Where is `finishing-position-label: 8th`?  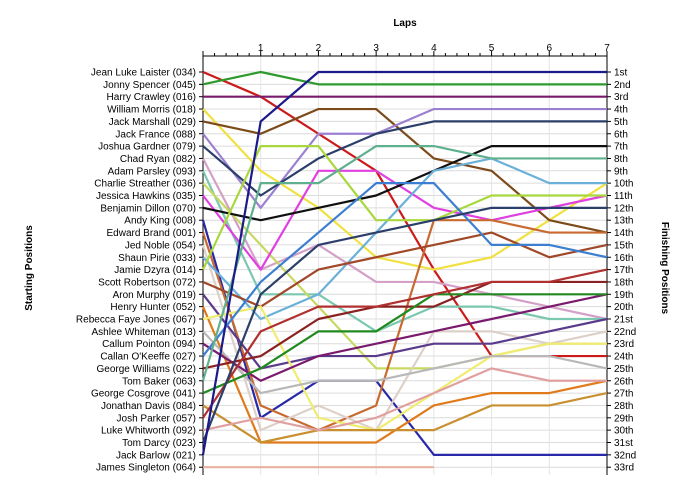 finishing-position-label: 8th is located at coordinates (621, 159).